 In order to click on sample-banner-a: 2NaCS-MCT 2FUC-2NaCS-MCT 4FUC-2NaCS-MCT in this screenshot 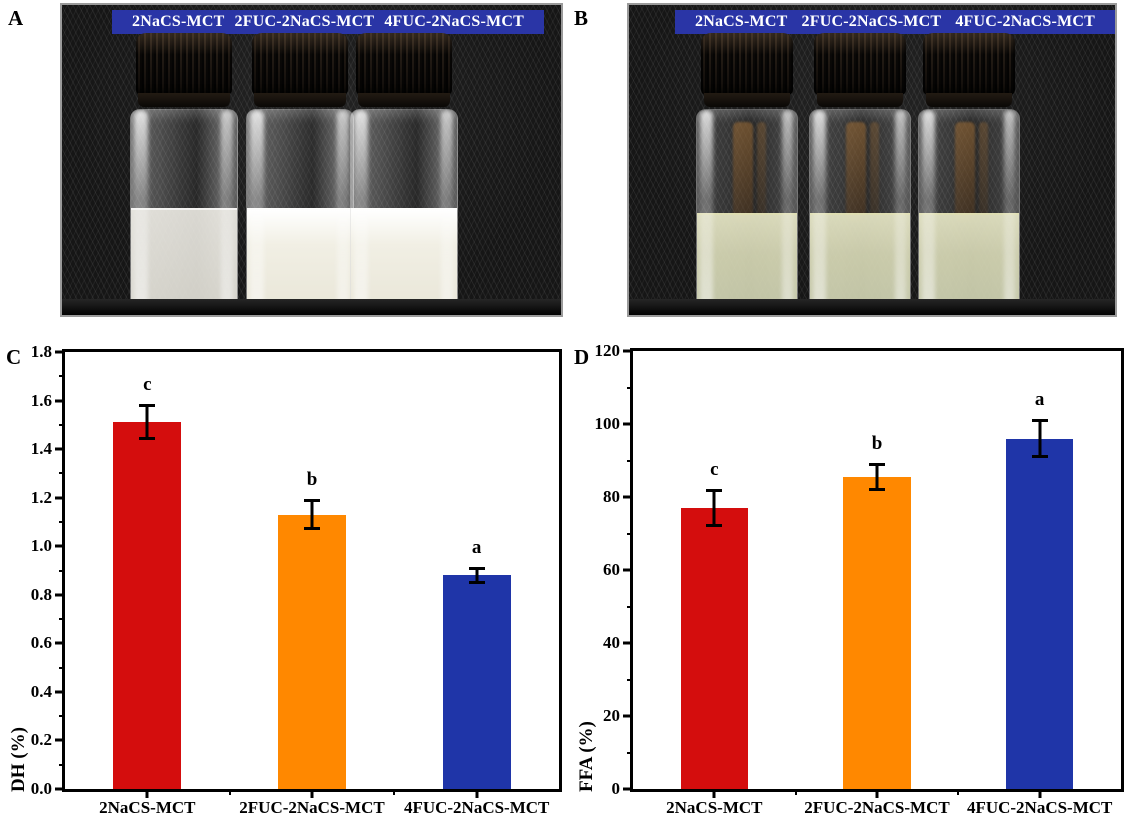, I will do `click(328, 22)`.